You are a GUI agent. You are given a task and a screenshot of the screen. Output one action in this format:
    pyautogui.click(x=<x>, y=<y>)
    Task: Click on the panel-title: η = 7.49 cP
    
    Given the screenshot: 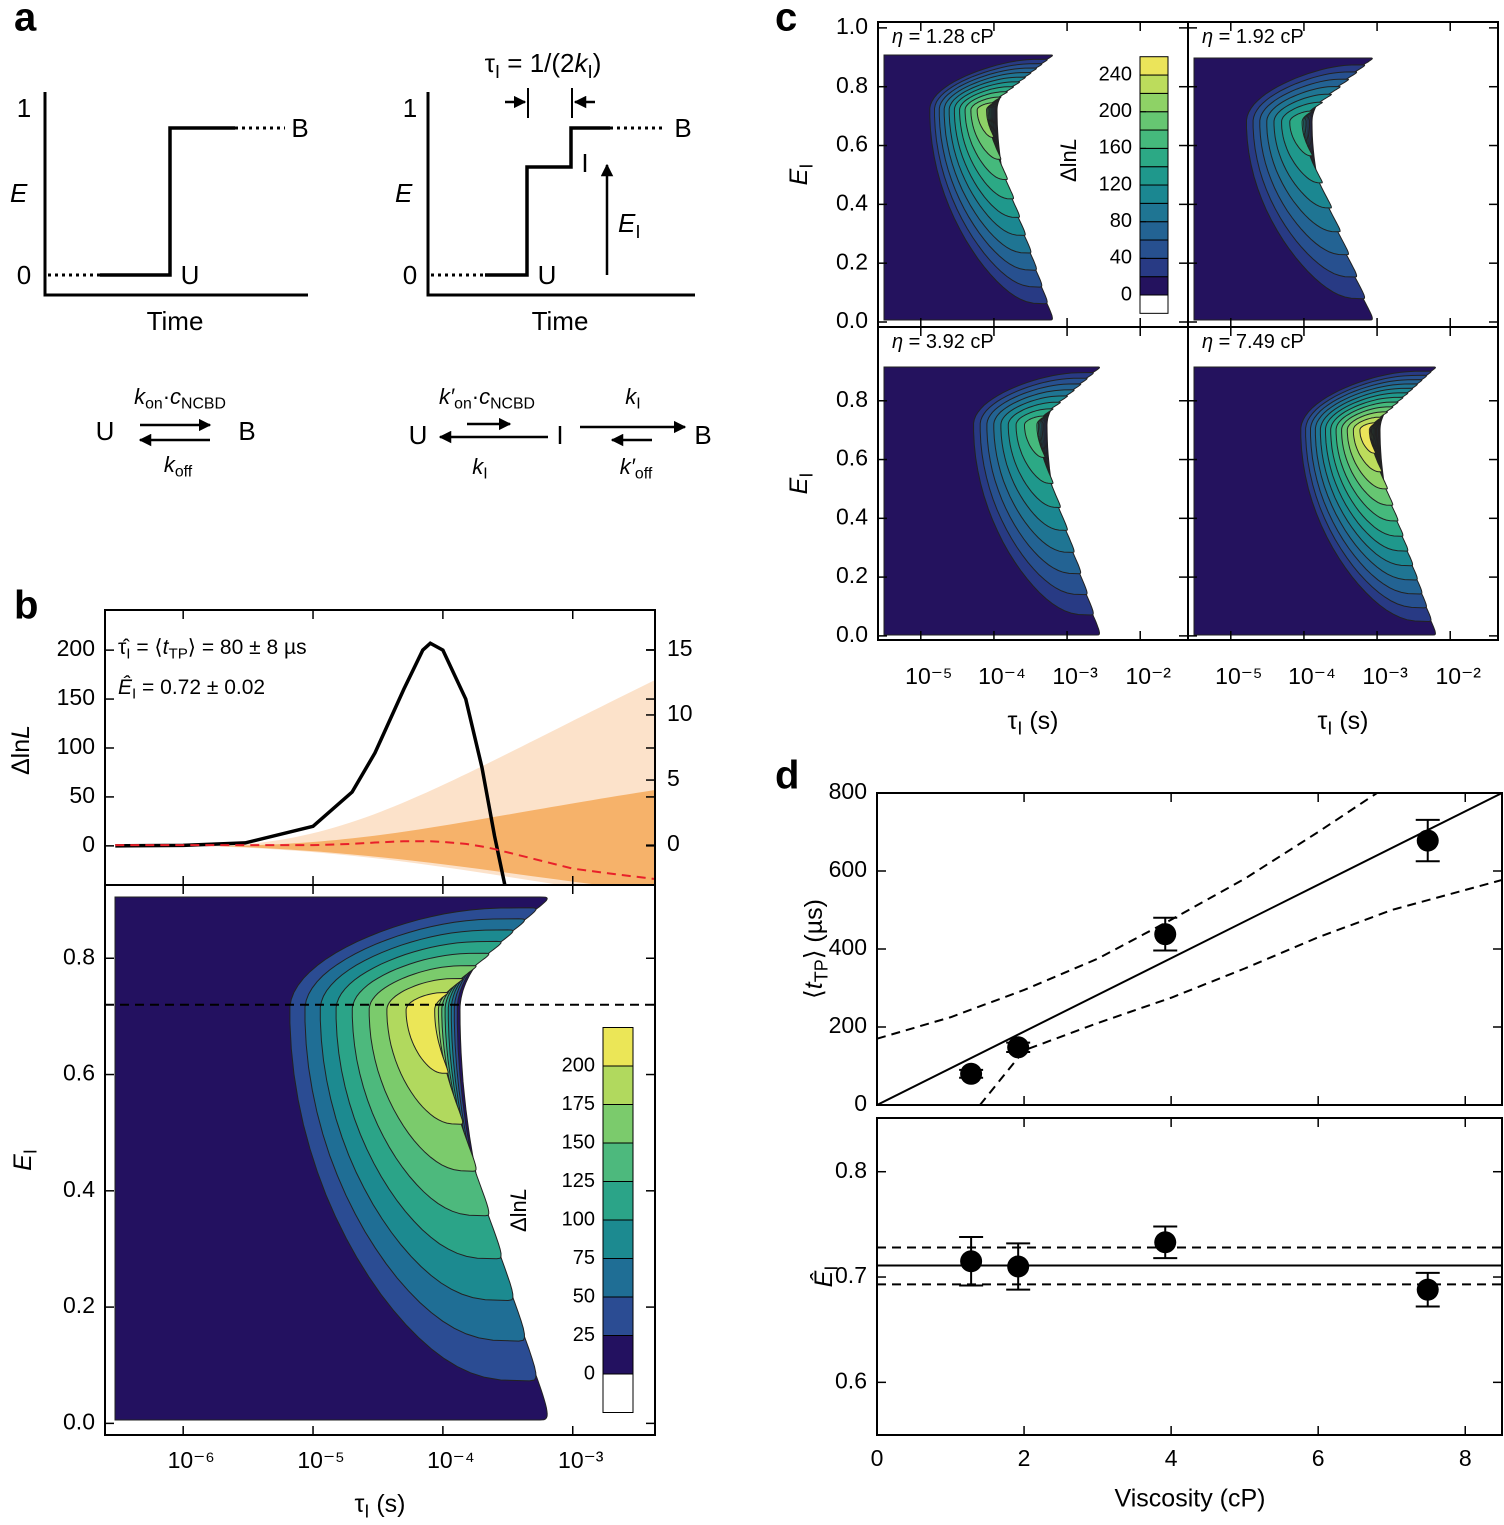 What is the action you would take?
    pyautogui.click(x=1253, y=342)
    